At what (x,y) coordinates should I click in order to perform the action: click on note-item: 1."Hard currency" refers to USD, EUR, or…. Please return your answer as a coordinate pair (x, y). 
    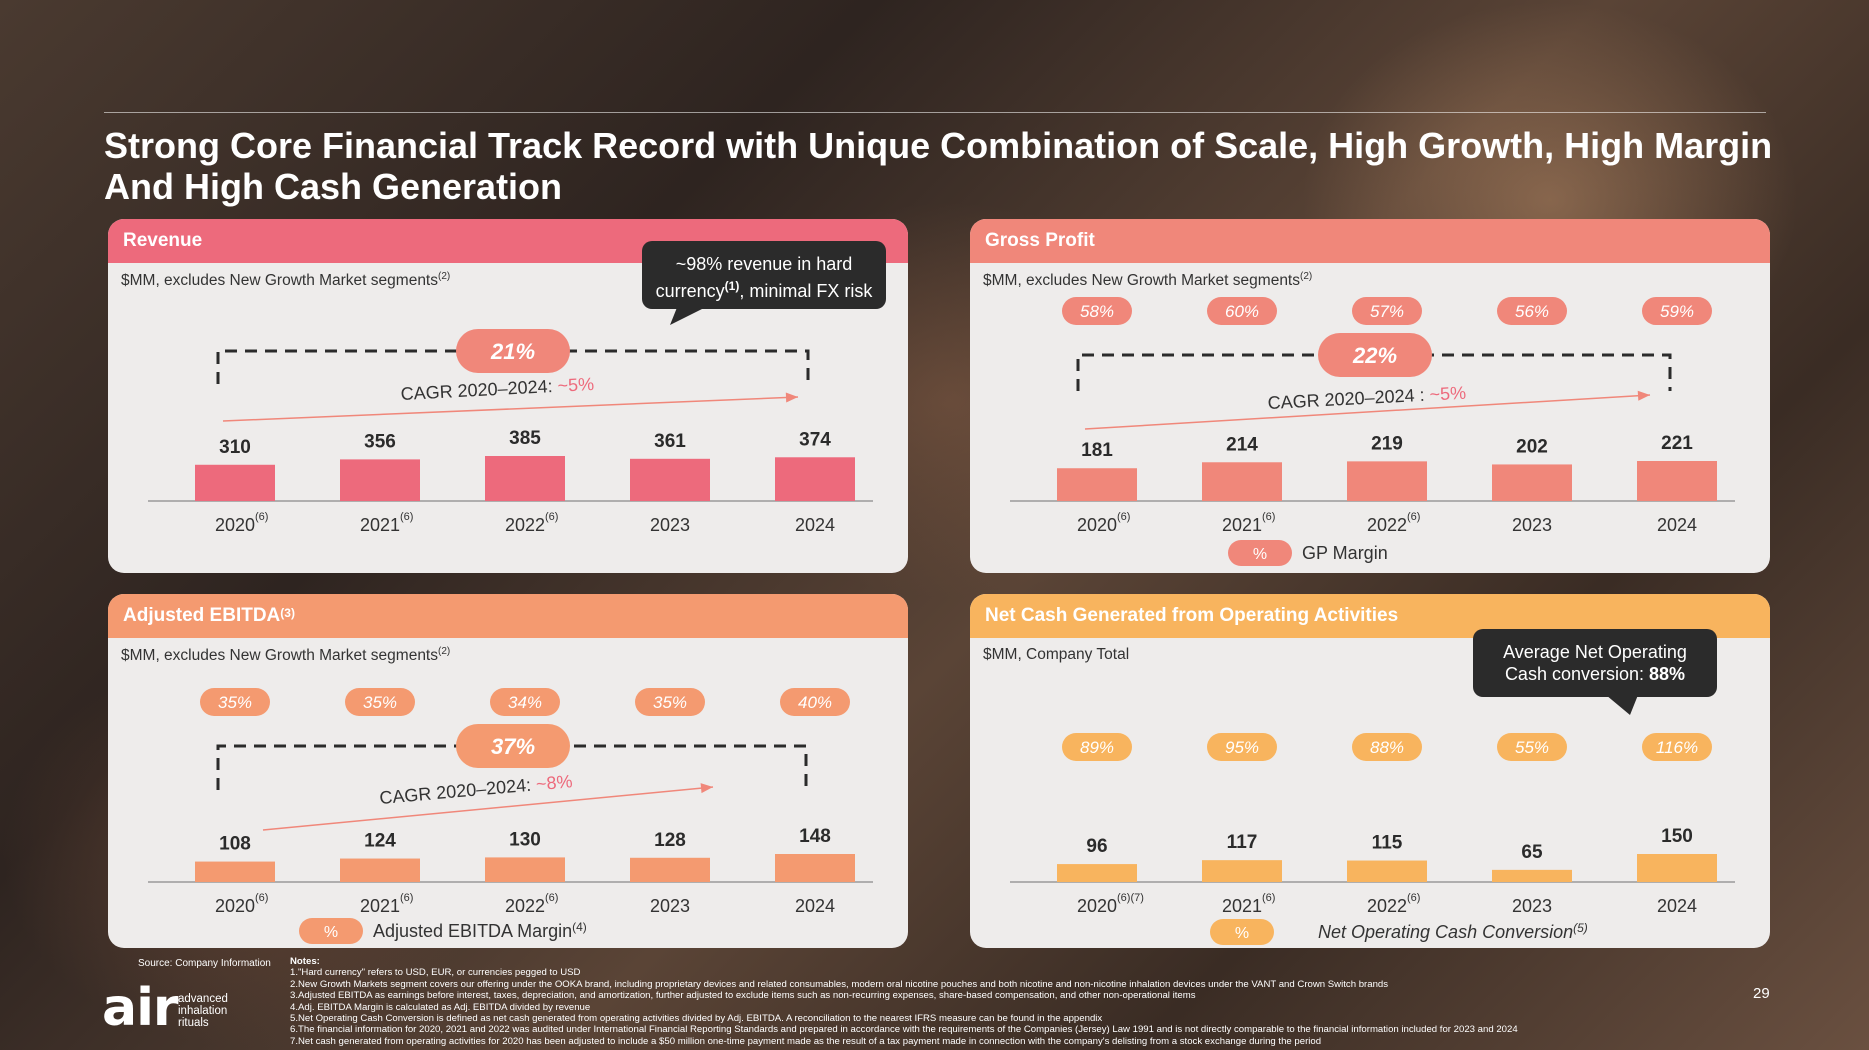
    Looking at the image, I should click on (435, 973).